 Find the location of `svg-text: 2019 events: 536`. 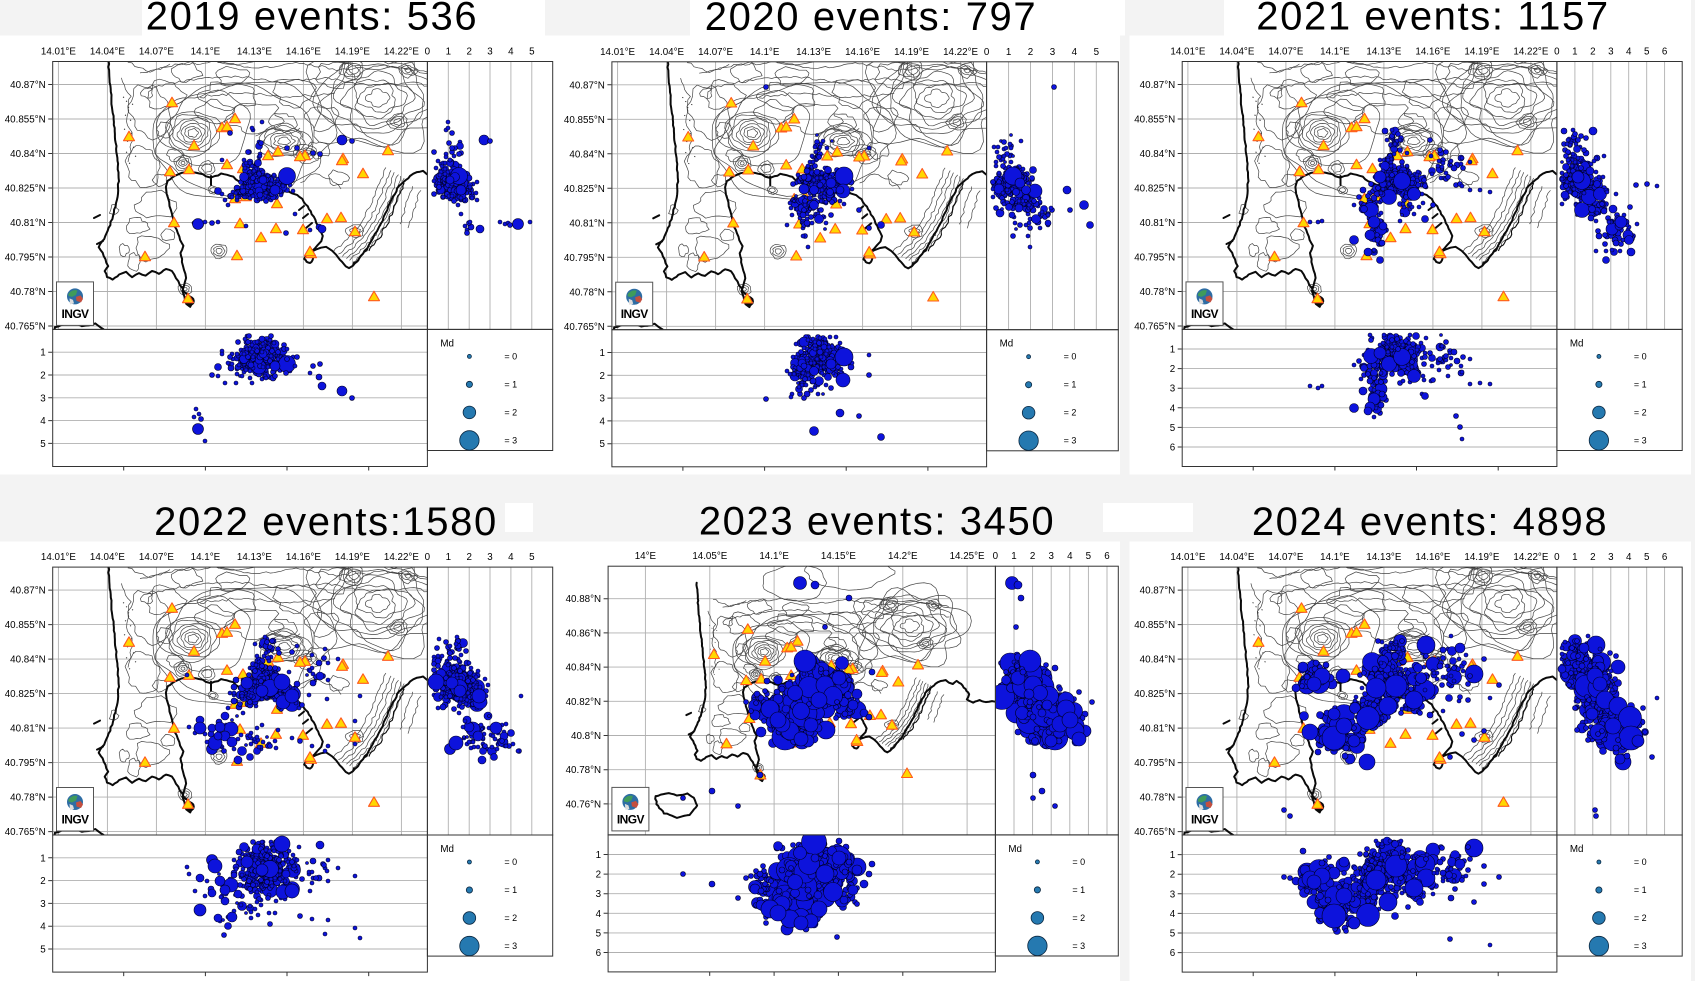

svg-text: 2019 events: 536 is located at coordinates (312, 19).